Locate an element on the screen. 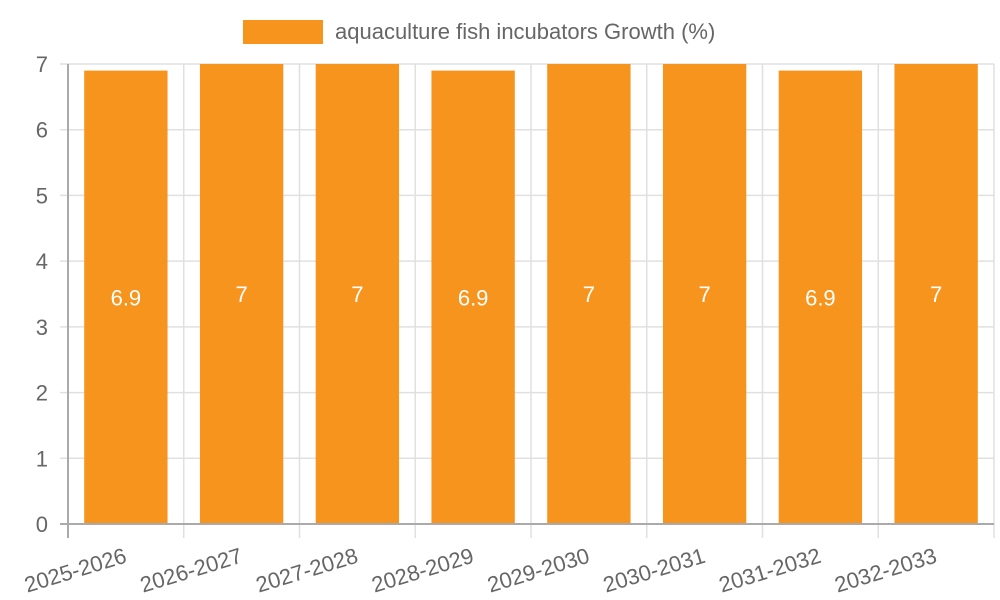  y-tick-label: 1 is located at coordinates (42, 458).